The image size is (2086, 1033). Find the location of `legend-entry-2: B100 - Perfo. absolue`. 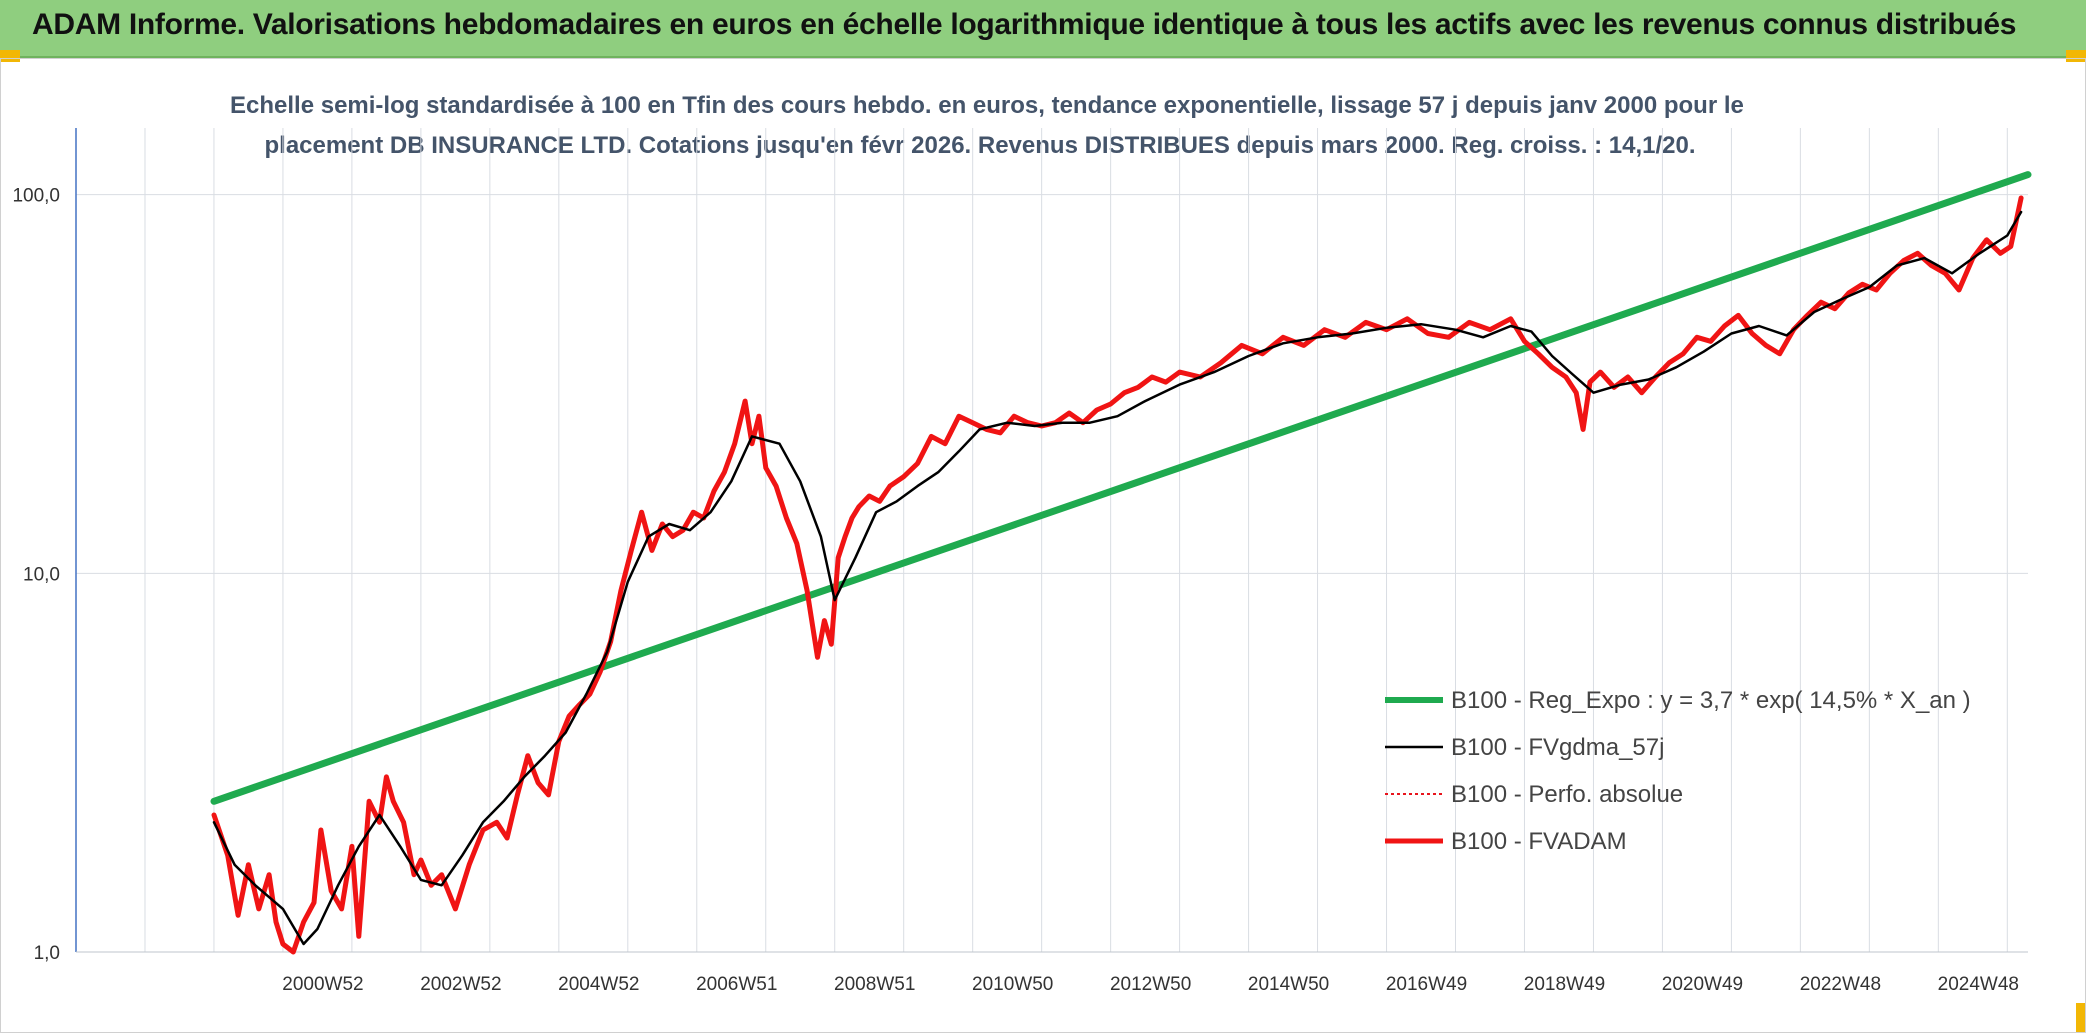

legend-entry-2: B100 - Perfo. absolue is located at coordinates (1567, 794).